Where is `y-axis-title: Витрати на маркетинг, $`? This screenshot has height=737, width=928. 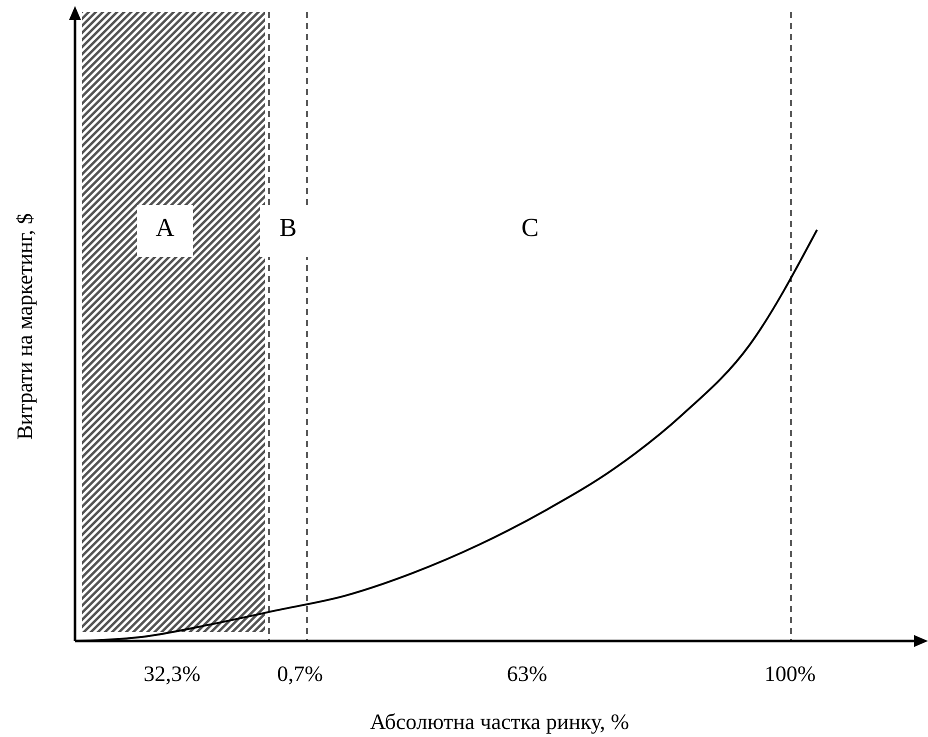
y-axis-title: Витрати на маркетинг, $ is located at coordinates (24, 326).